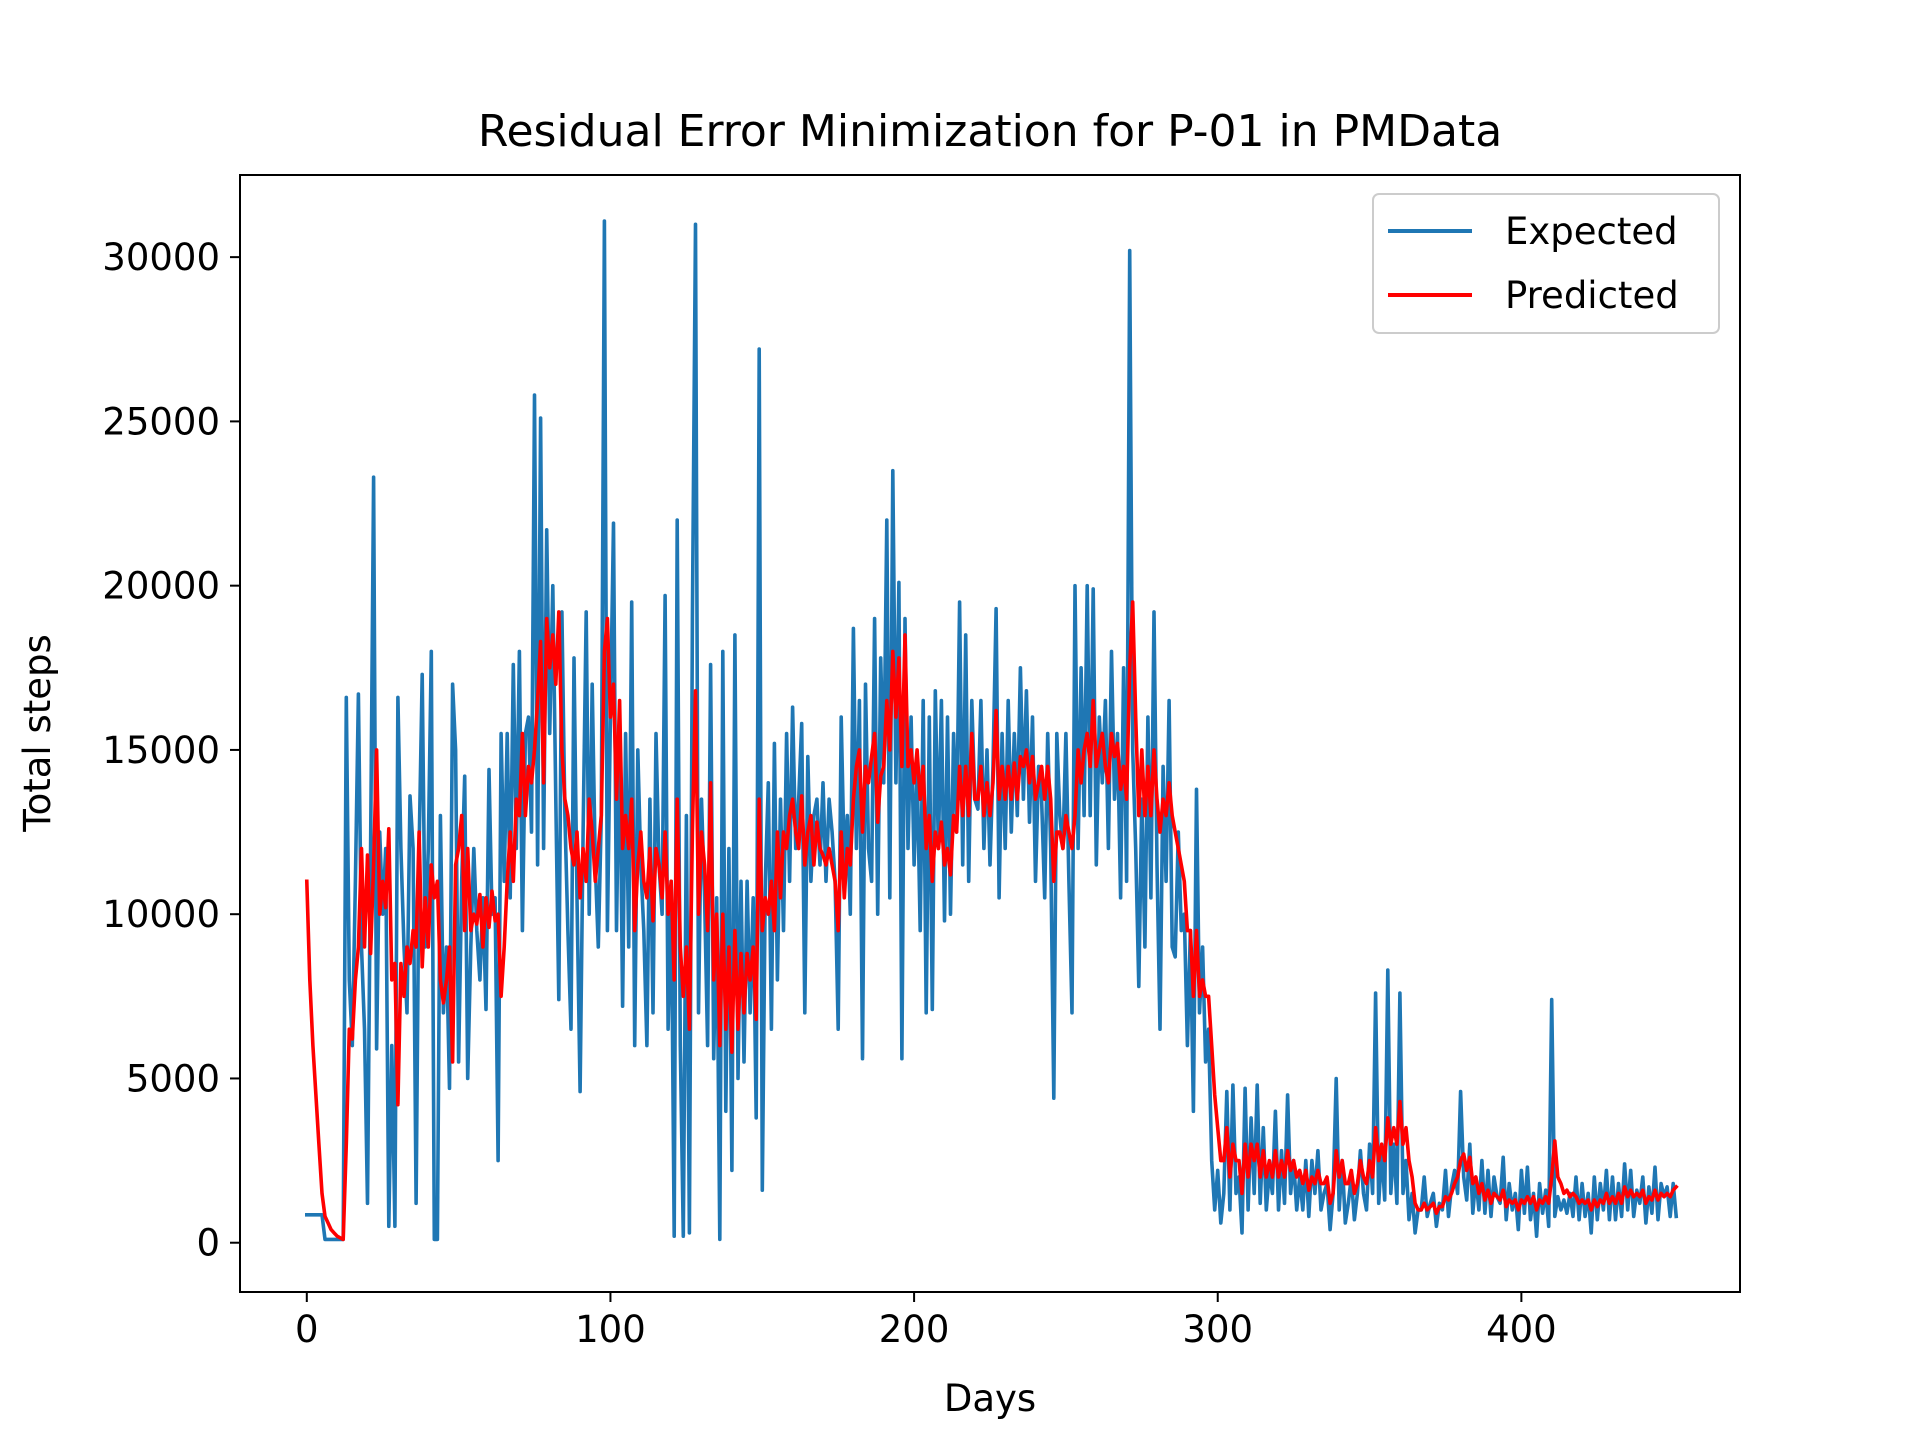 Image resolution: width=1920 pixels, height=1440 pixels. What do you see at coordinates (208, 1243) in the screenshot?
I see `y-tick-label: 0` at bounding box center [208, 1243].